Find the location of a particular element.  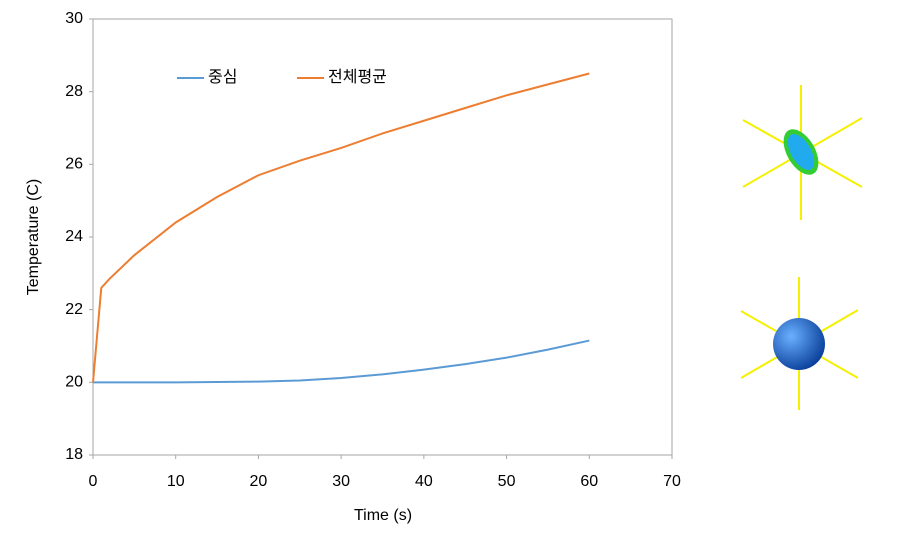

x-tick-label: 40 is located at coordinates (424, 481).